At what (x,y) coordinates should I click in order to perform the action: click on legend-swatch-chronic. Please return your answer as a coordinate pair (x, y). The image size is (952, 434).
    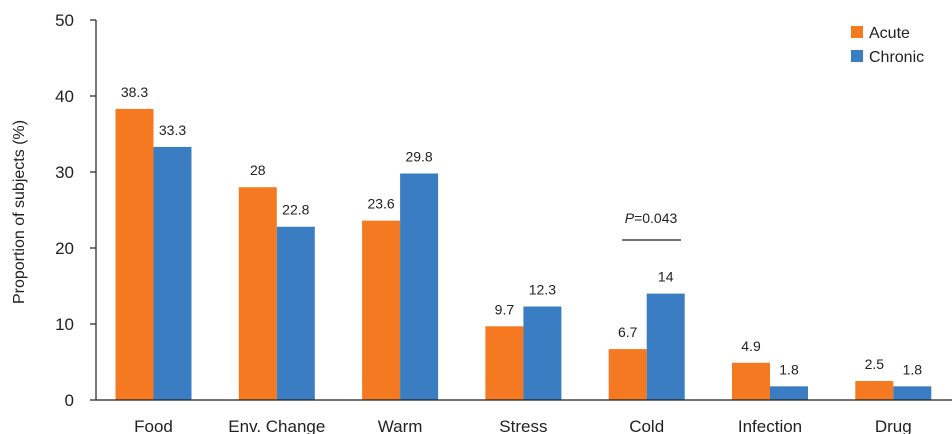
    Looking at the image, I should click on (857, 56).